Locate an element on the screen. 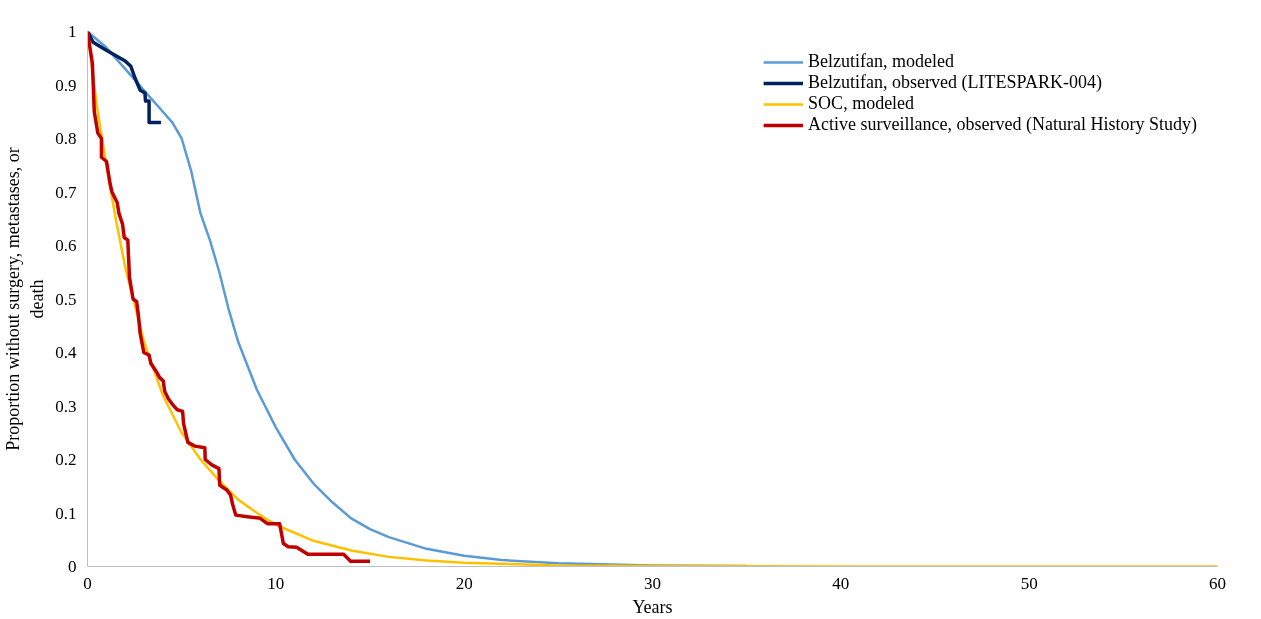  y-tick-label: 0.1 is located at coordinates (66, 513).